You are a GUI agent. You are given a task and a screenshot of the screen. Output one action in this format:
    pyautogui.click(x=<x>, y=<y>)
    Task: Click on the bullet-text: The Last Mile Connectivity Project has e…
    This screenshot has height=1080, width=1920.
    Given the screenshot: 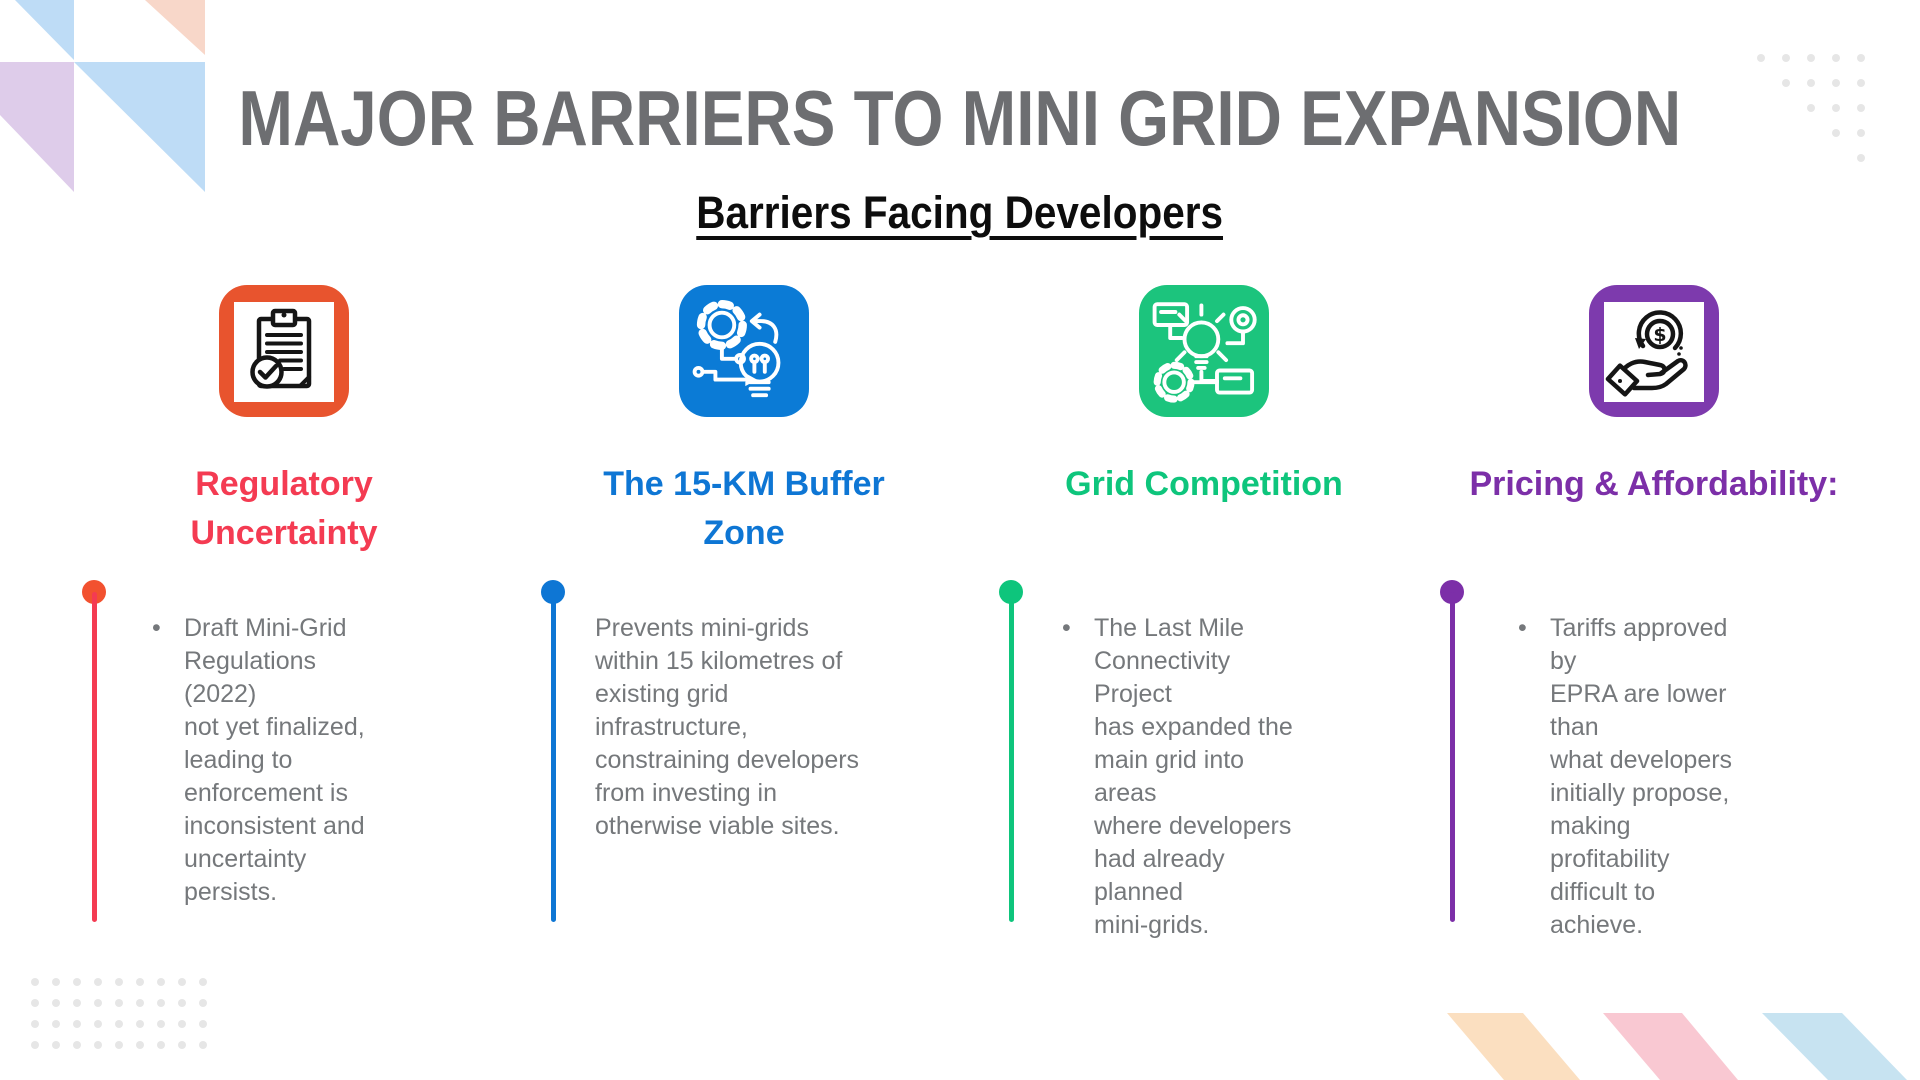 What is the action you would take?
    pyautogui.click(x=1193, y=776)
    